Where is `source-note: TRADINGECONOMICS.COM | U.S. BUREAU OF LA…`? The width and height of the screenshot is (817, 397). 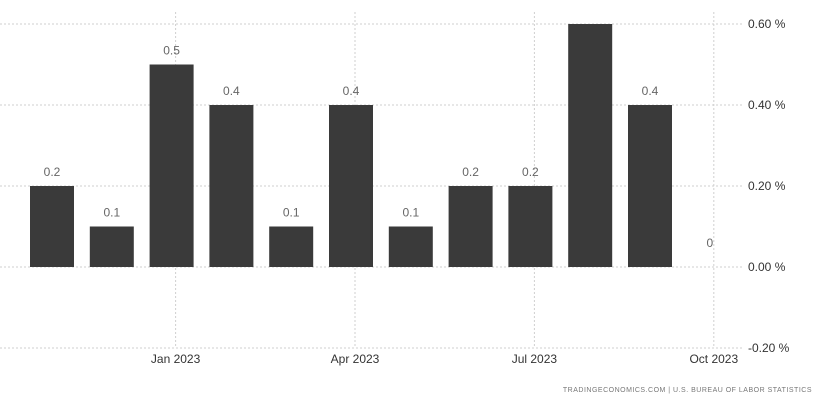 source-note: TRADINGECONOMICS.COM | U.S. BUREAU OF LA… is located at coordinates (687, 390).